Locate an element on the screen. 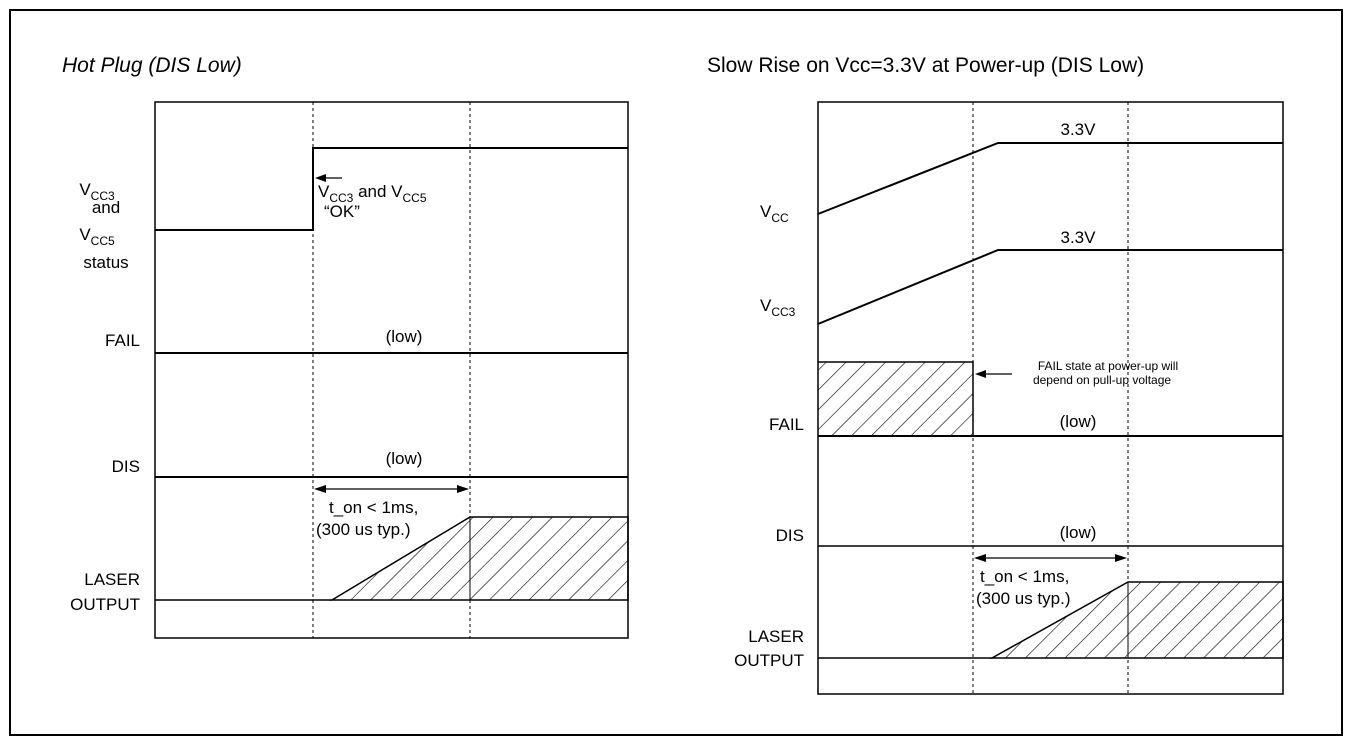 The image size is (1352, 745). fail-undefined-hatch is located at coordinates (895, 399).